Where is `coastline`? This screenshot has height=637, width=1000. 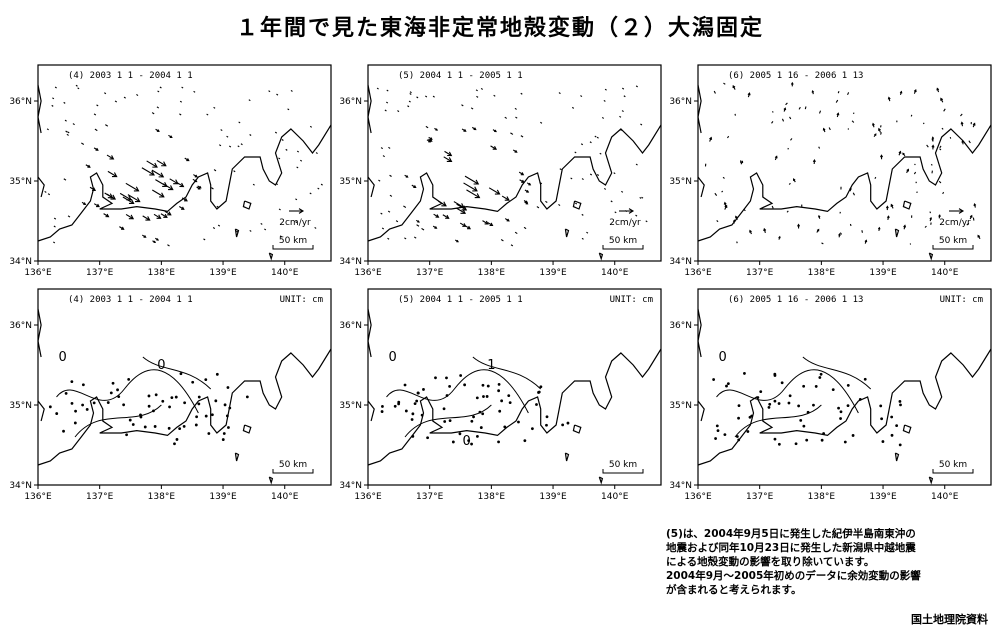
coastline is located at coordinates (514, 183).